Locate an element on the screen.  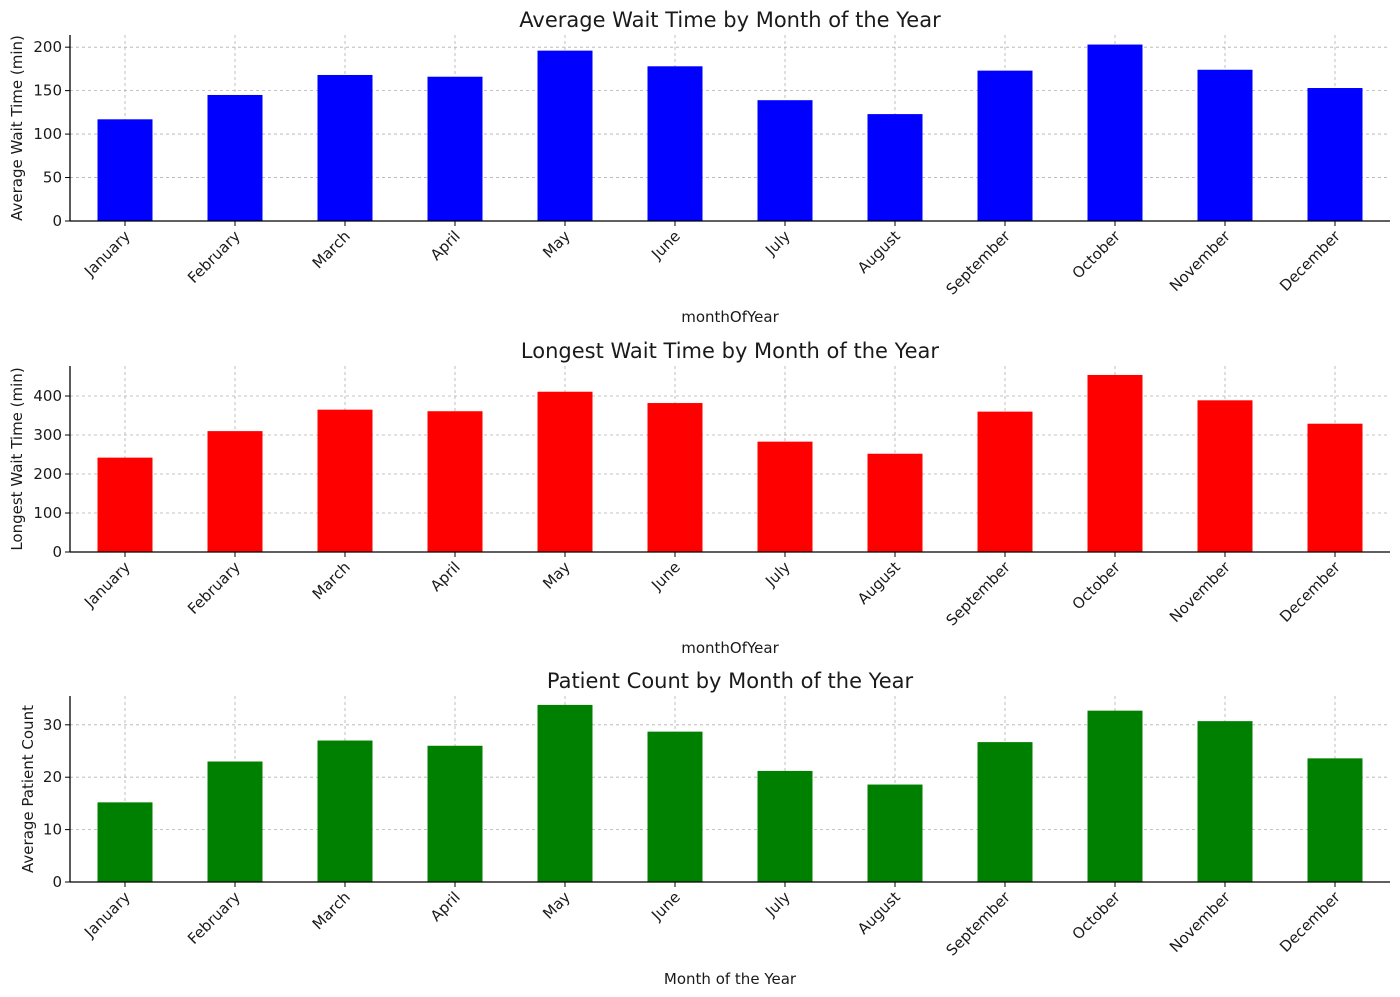
y-tick-label: 10 is located at coordinates (52, 830).